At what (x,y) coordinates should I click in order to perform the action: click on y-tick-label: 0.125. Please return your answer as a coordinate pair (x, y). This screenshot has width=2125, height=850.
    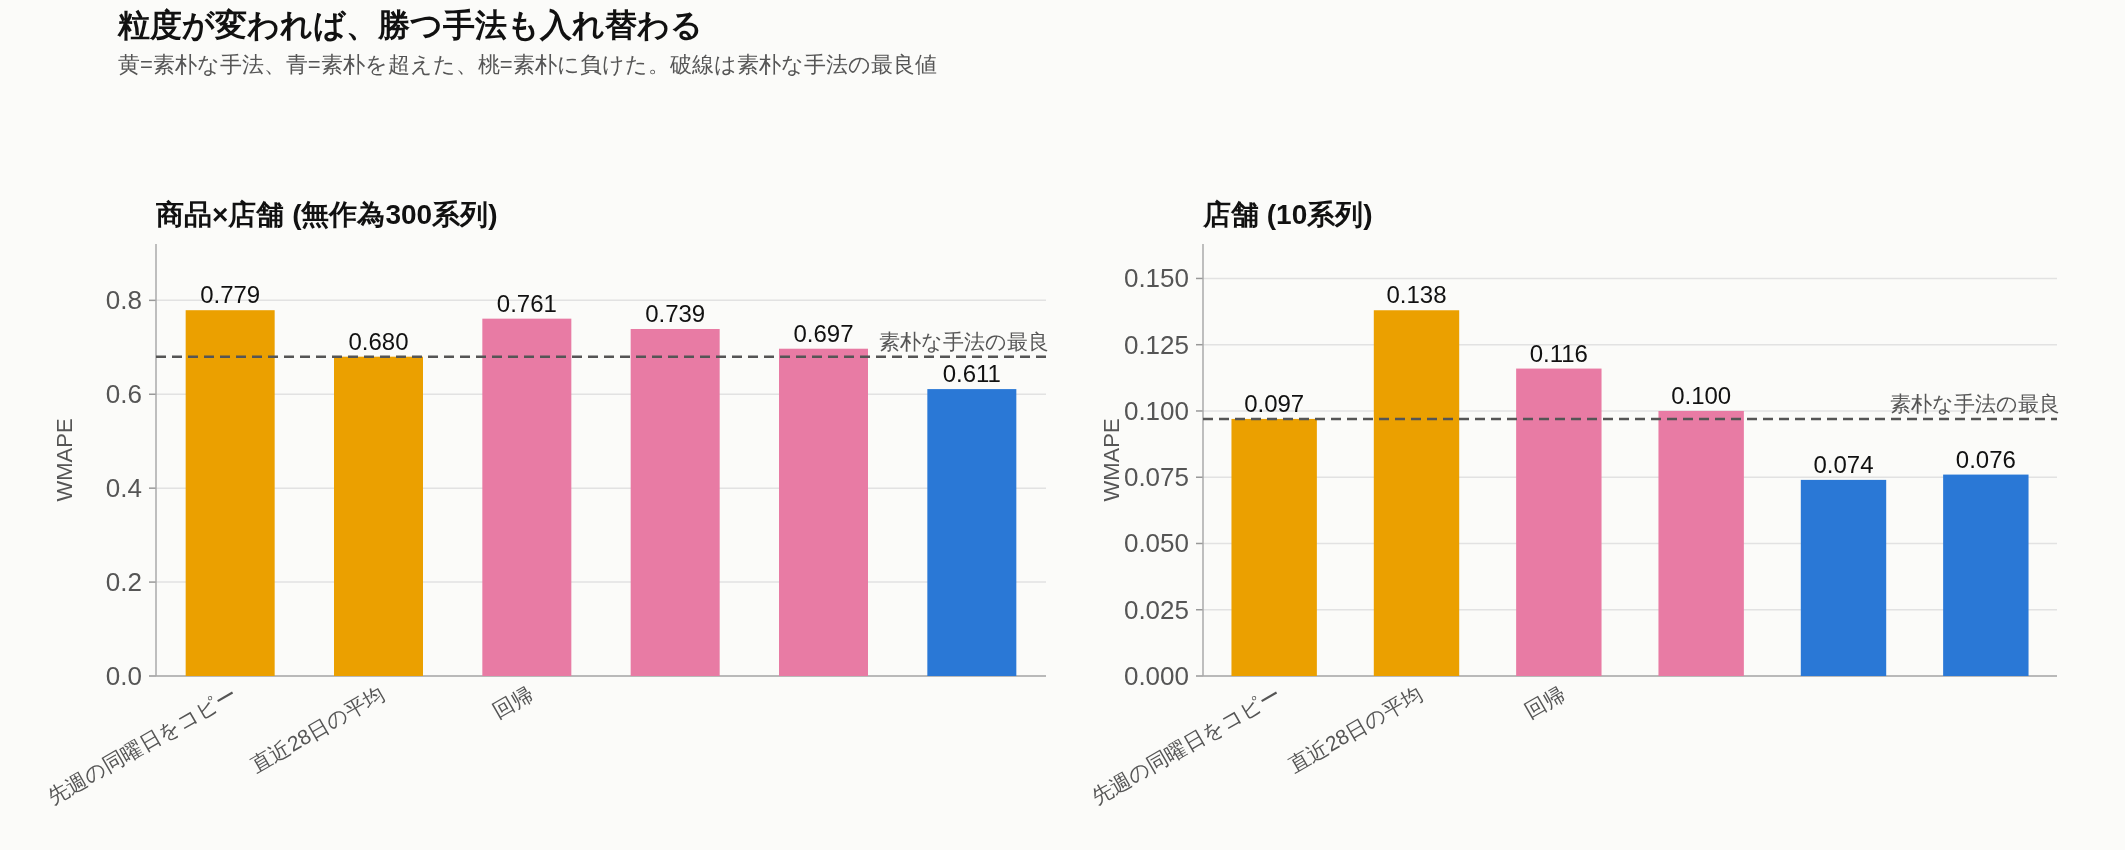
    Looking at the image, I should click on (1156, 344).